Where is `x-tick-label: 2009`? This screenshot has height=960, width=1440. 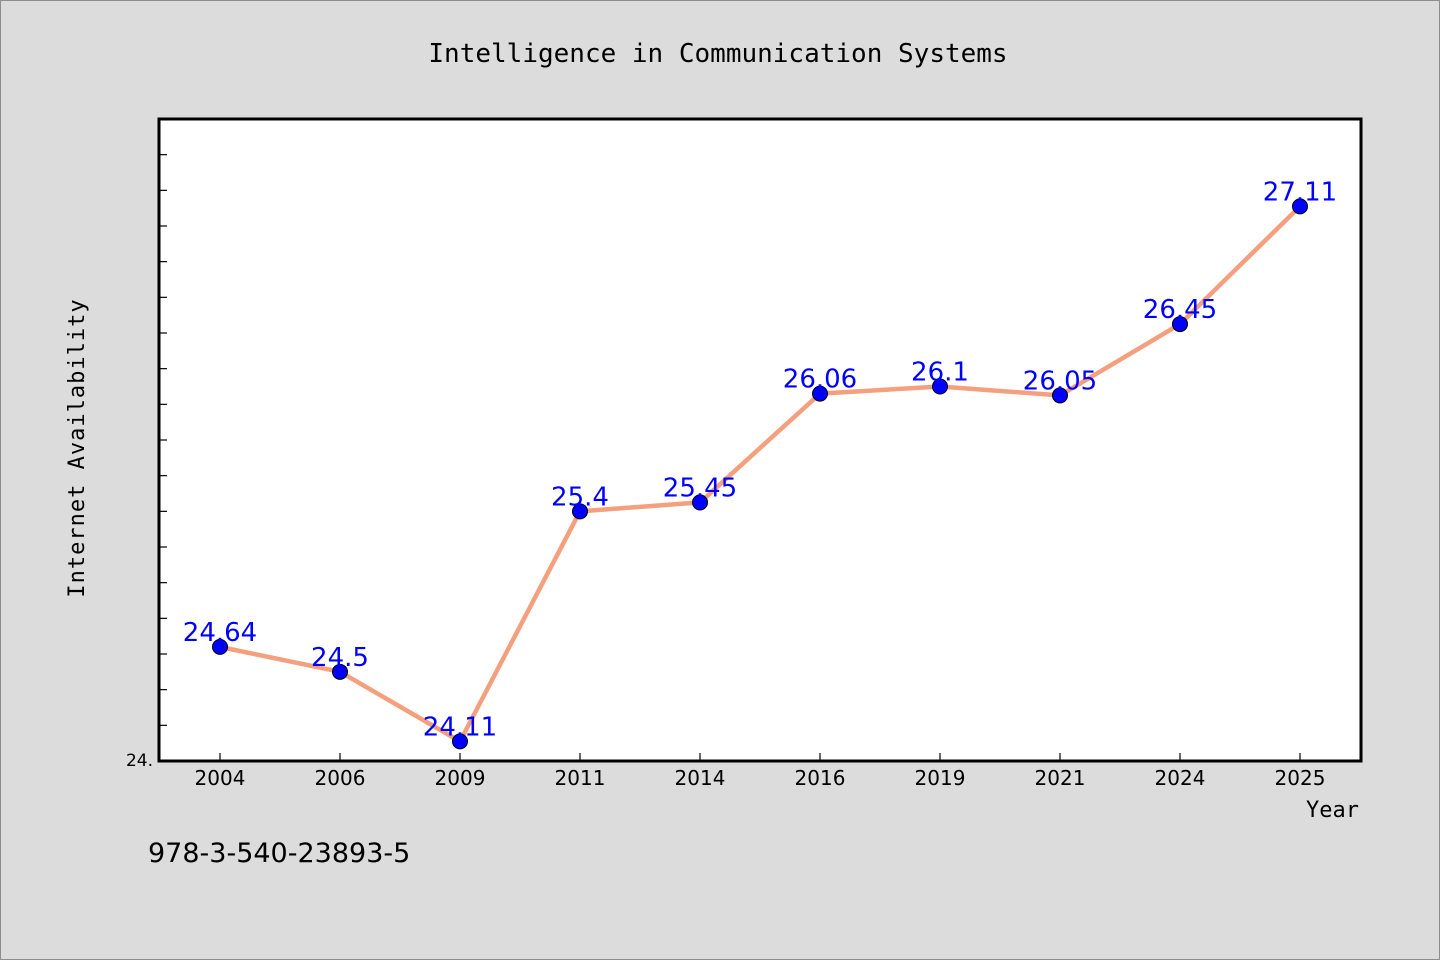
x-tick-label: 2009 is located at coordinates (460, 778).